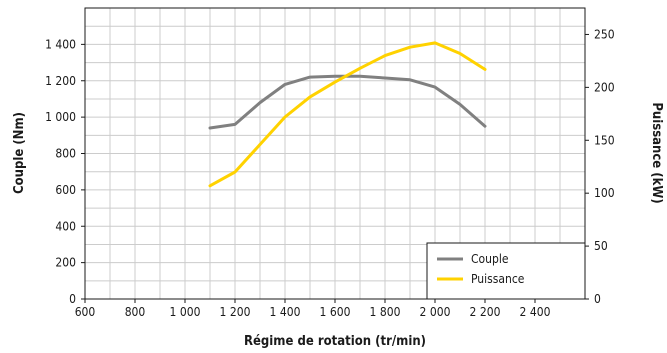 The width and height of the screenshot is (667, 353). What do you see at coordinates (235, 312) in the screenshot?
I see `x-tick-label: 1 200` at bounding box center [235, 312].